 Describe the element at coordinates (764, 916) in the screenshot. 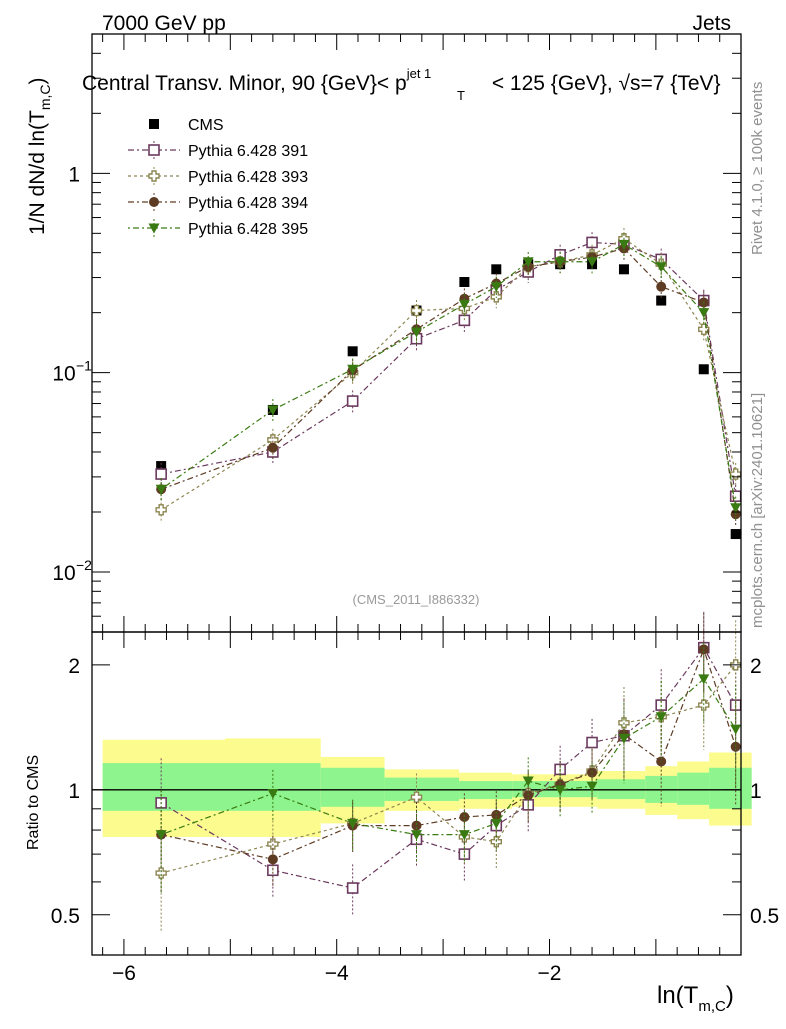

I see `ratio-y-tick-label-right: 0.5` at that location.